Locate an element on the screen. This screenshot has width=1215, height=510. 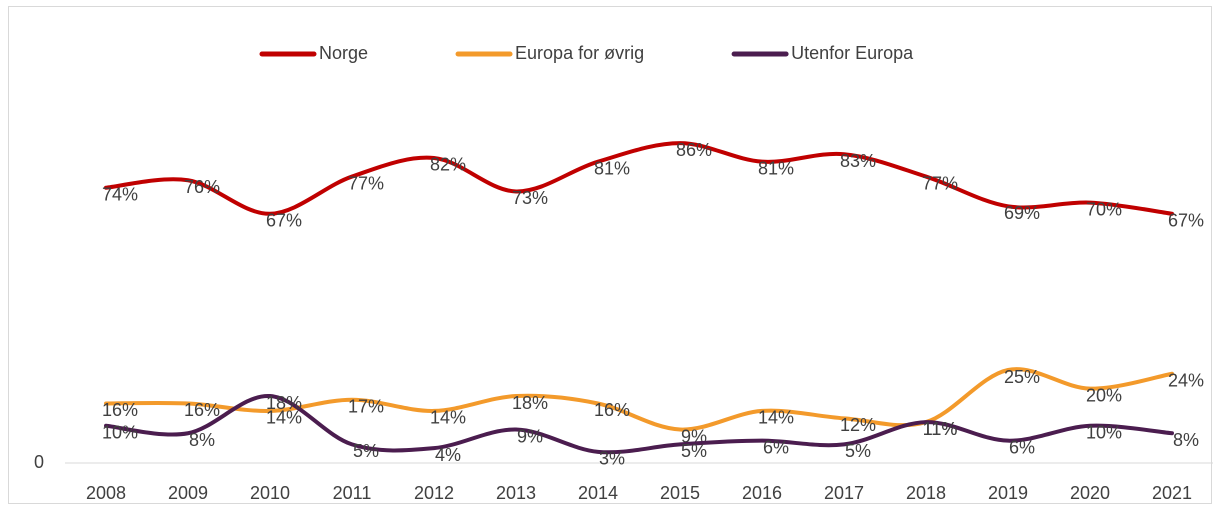
y-tick-label: 0 is located at coordinates (39, 462).